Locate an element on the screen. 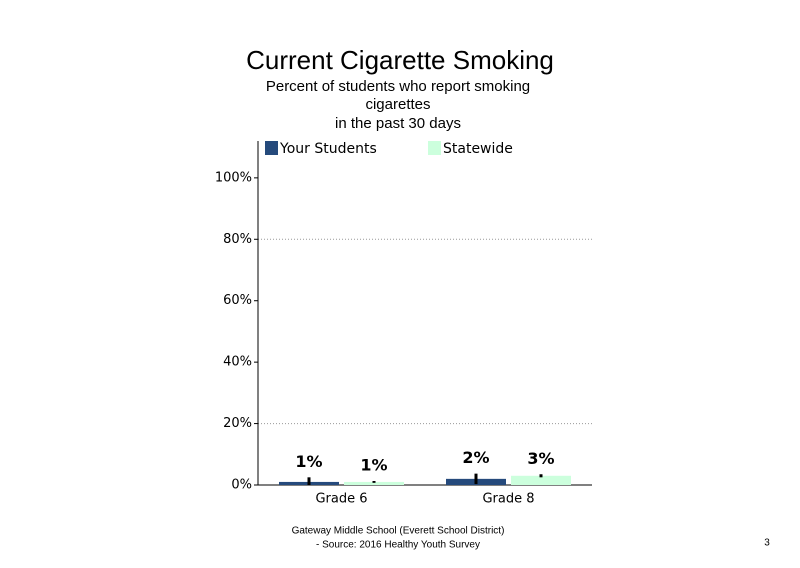  y-tick-label: 80% is located at coordinates (237, 239).